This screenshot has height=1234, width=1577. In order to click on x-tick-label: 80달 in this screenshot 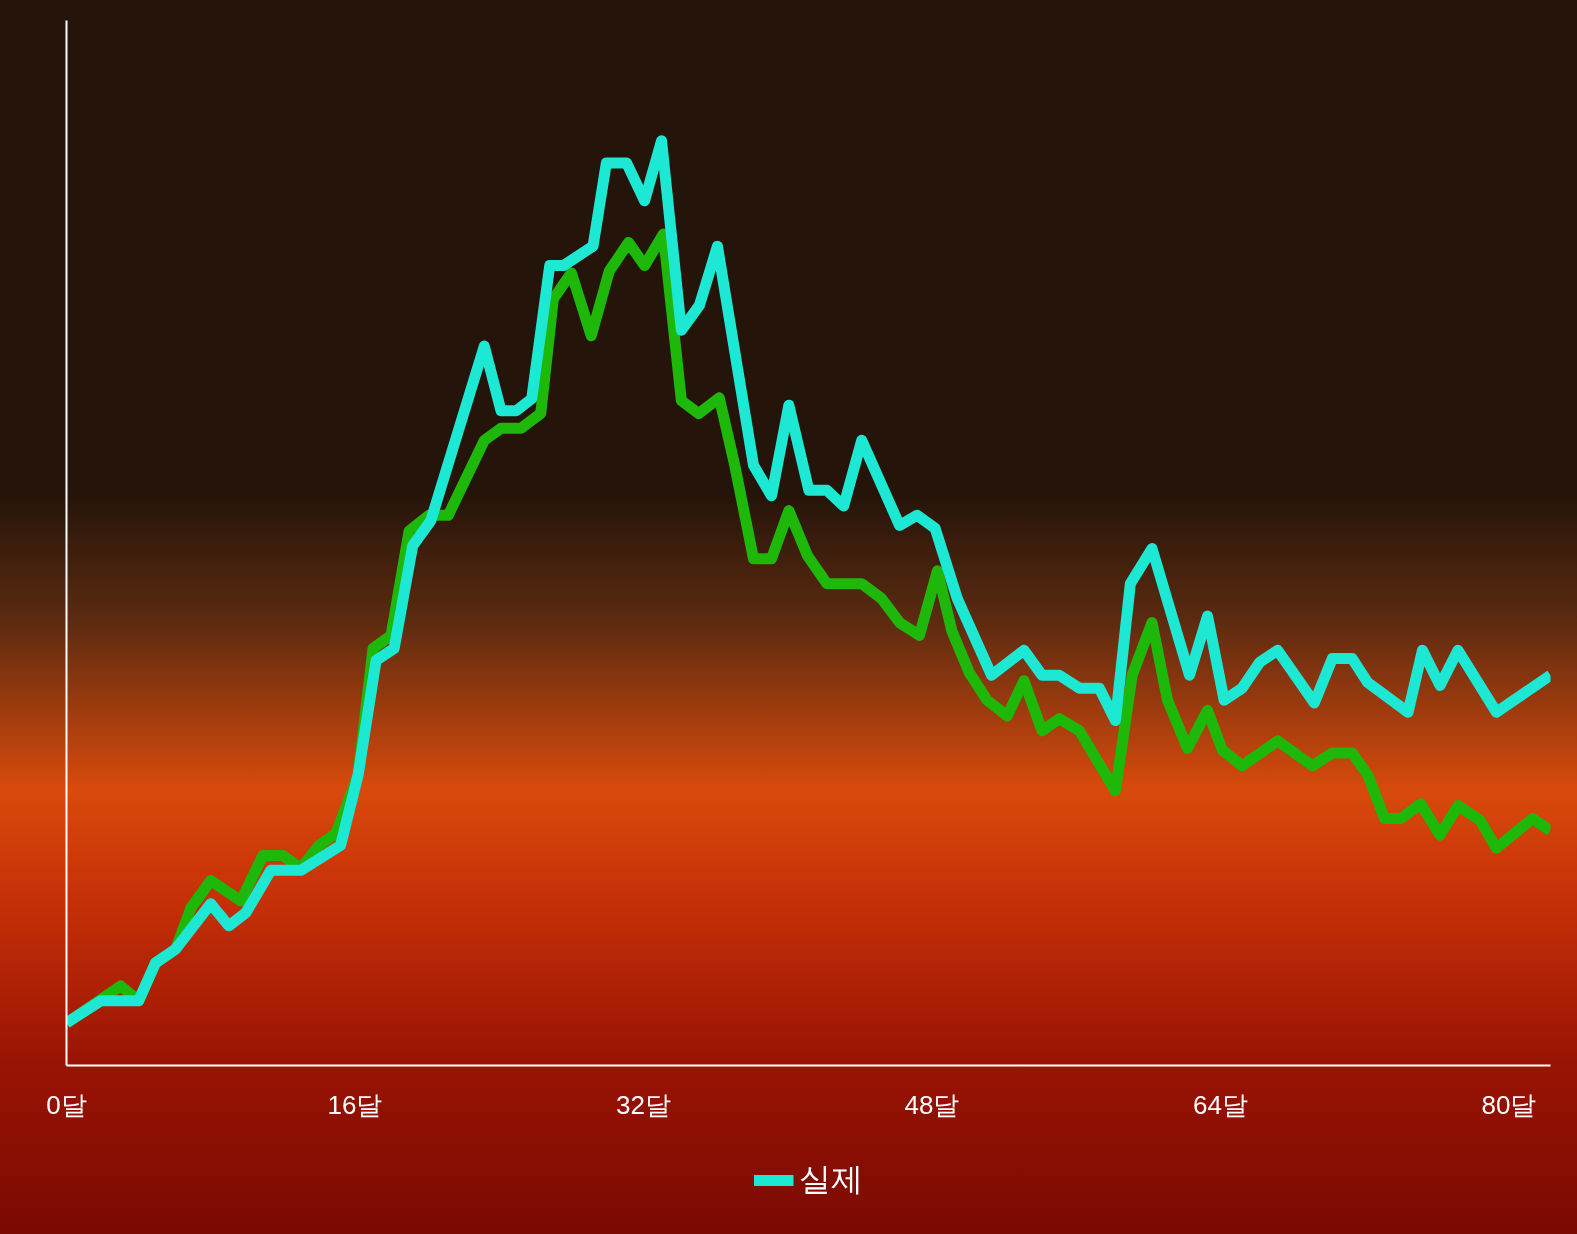, I will do `click(1509, 1104)`.